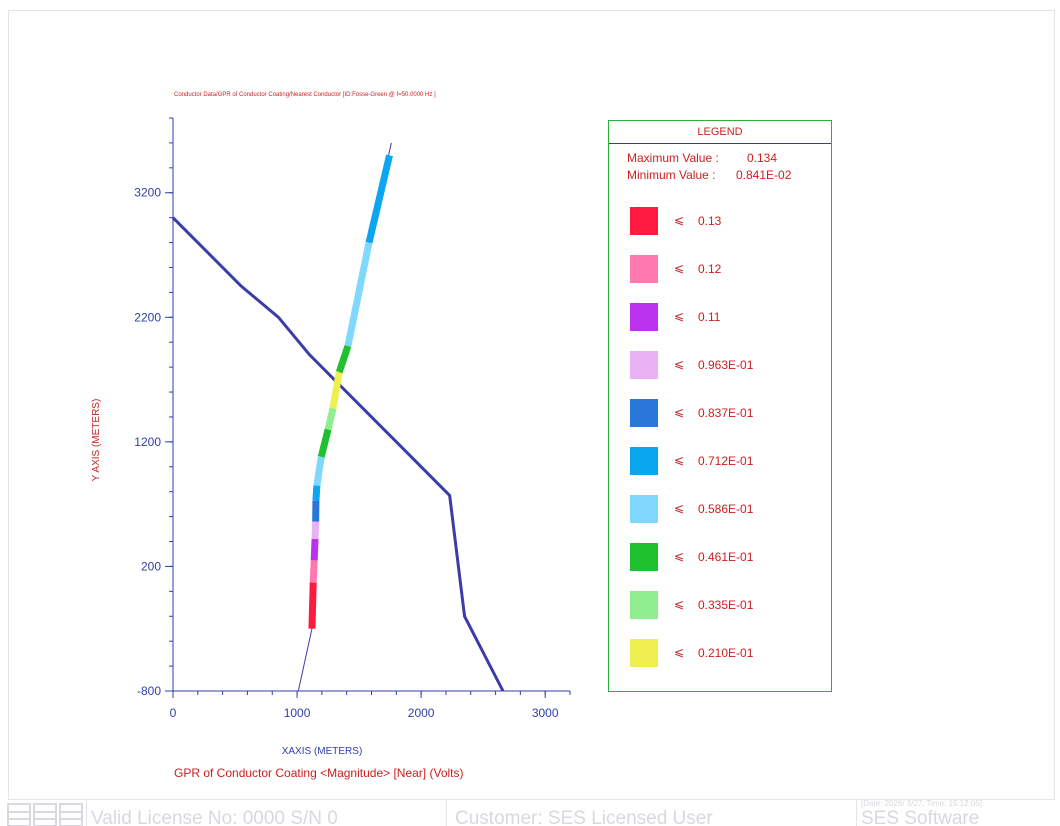 This screenshot has height=826, width=1060. Describe the element at coordinates (709, 317) in the screenshot. I see `legend-value: 0.11` at that location.